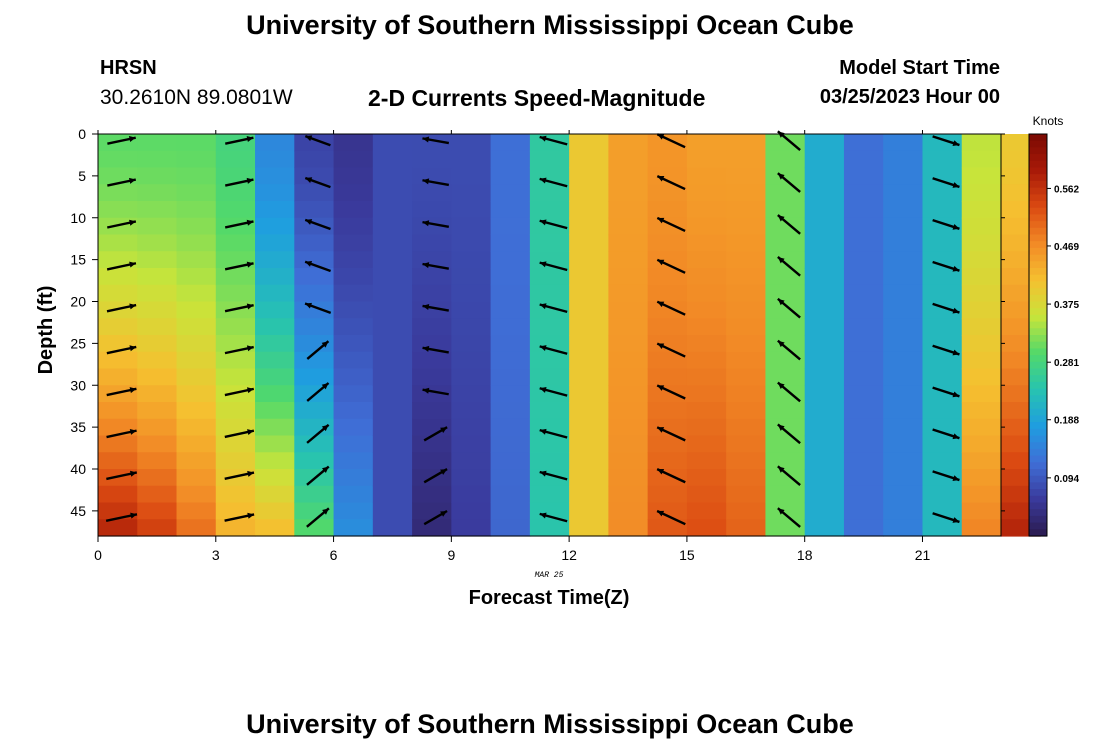 This screenshot has width=1100, height=750. Describe the element at coordinates (537, 98) in the screenshot. I see `chart-subtitle: 2-D Currents Speed-Magnitude` at that location.